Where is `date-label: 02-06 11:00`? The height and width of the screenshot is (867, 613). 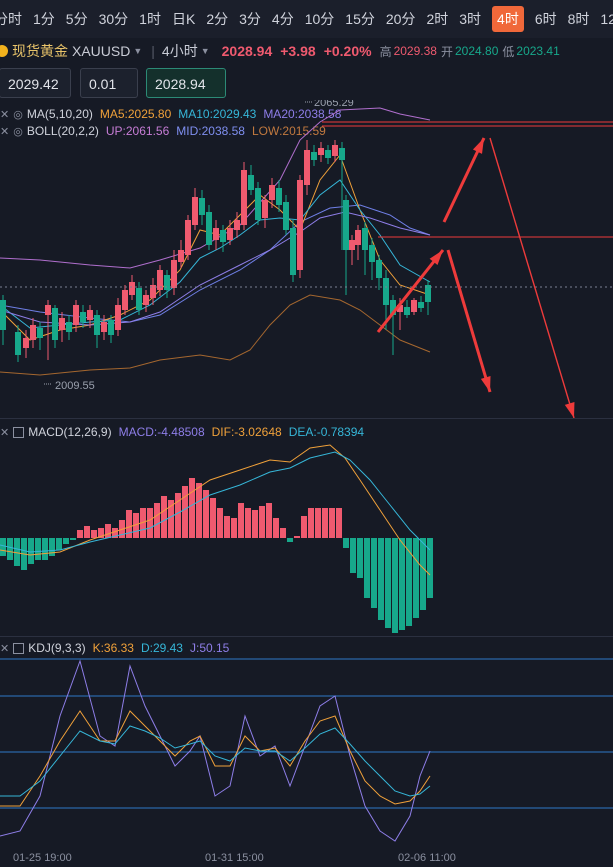 date-label: 02-06 11:00 is located at coordinates (427, 858).